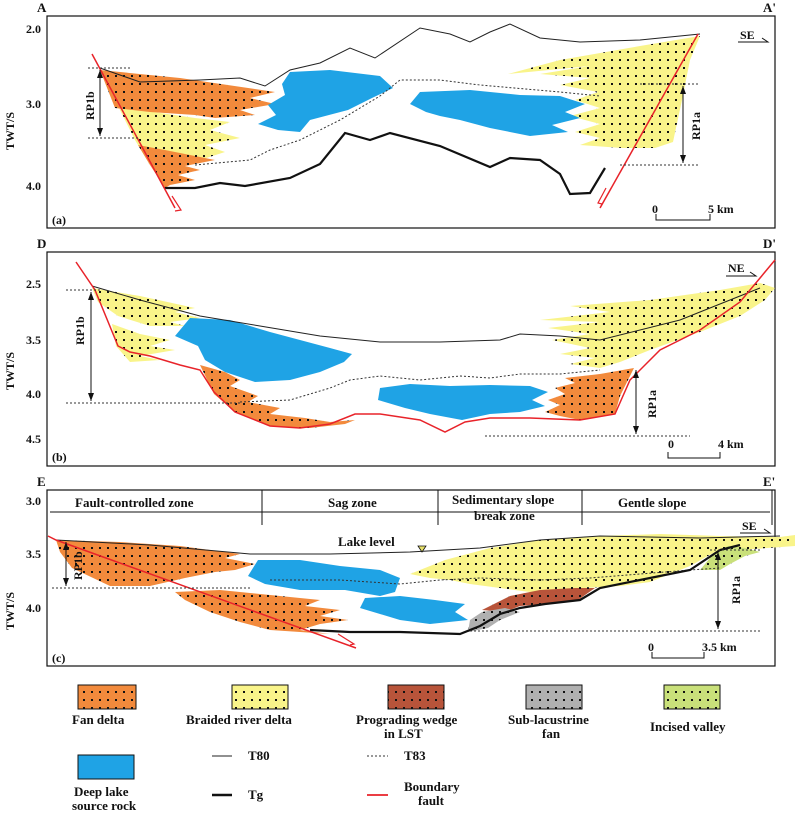 This screenshot has height=820, width=796. I want to click on panel-a-scale-zero: 0, so click(655, 209).